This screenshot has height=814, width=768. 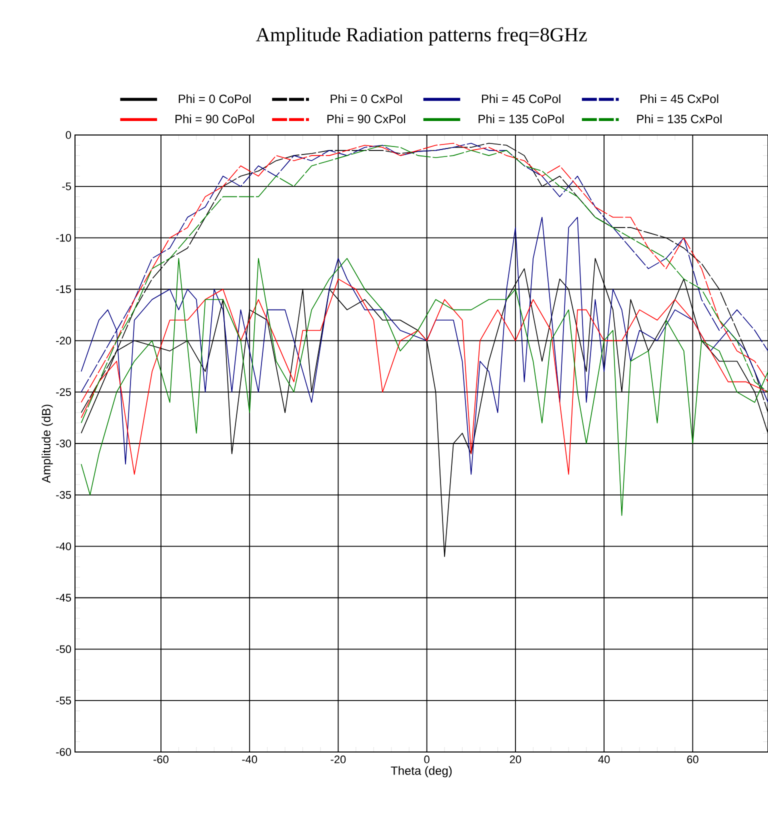 I want to click on y-tick-label: -20, so click(x=64, y=340).